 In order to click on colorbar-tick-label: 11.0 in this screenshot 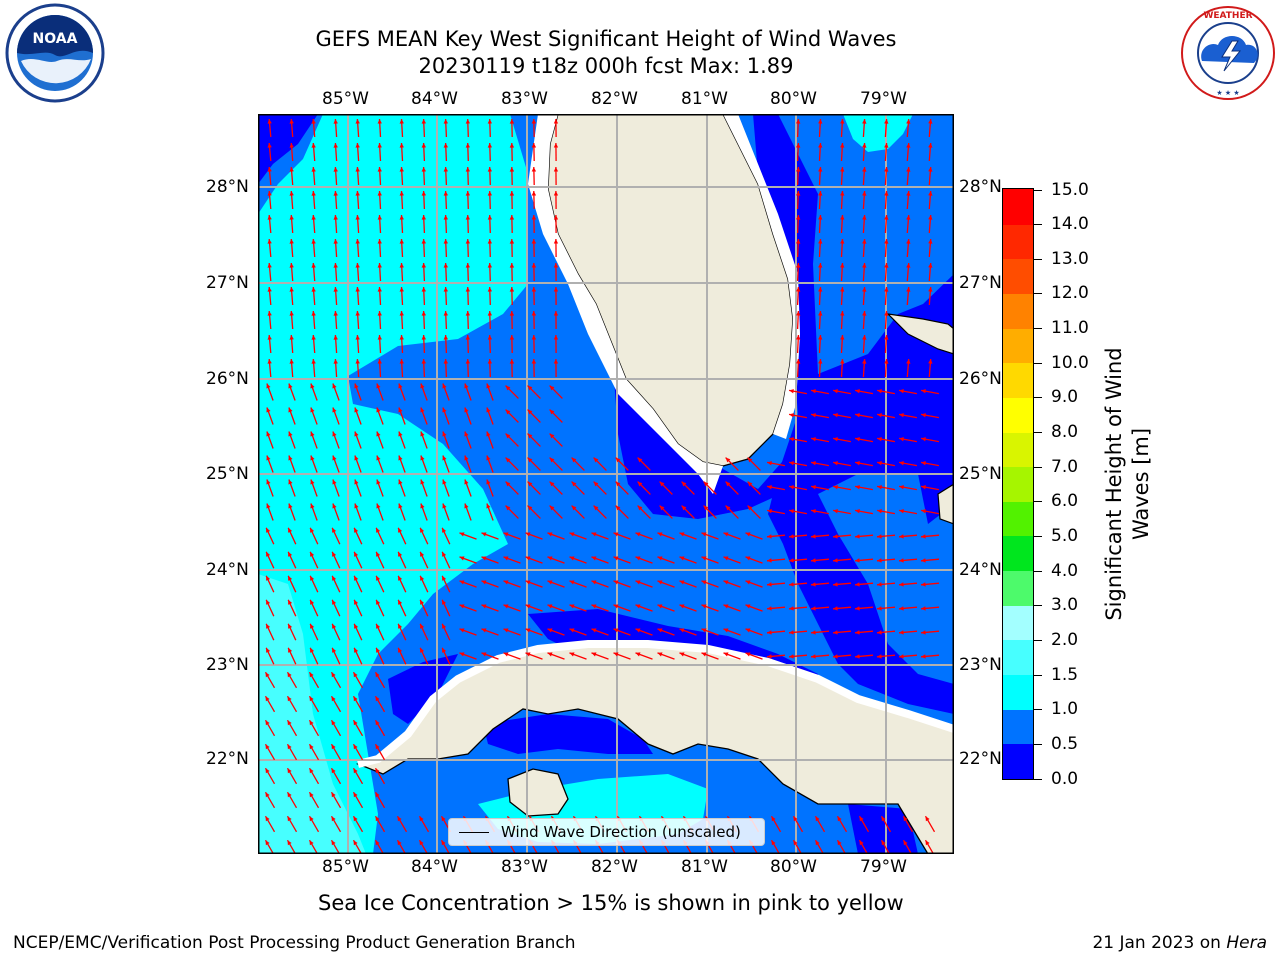, I will do `click(1070, 328)`.